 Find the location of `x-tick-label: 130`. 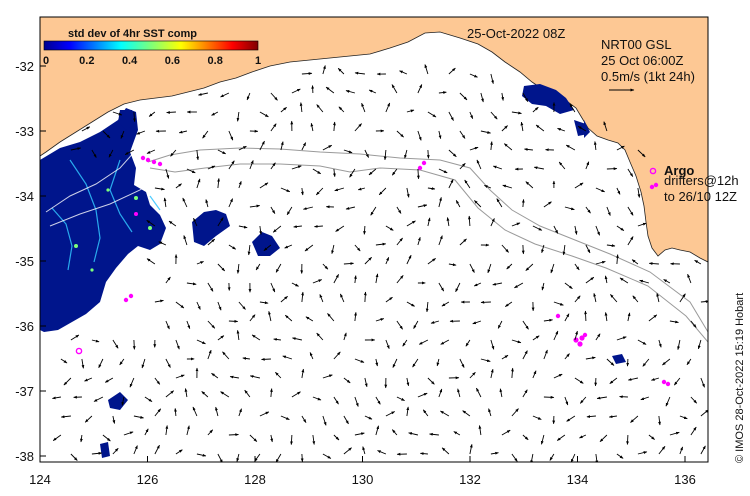

x-tick-label: 130 is located at coordinates (363, 479).